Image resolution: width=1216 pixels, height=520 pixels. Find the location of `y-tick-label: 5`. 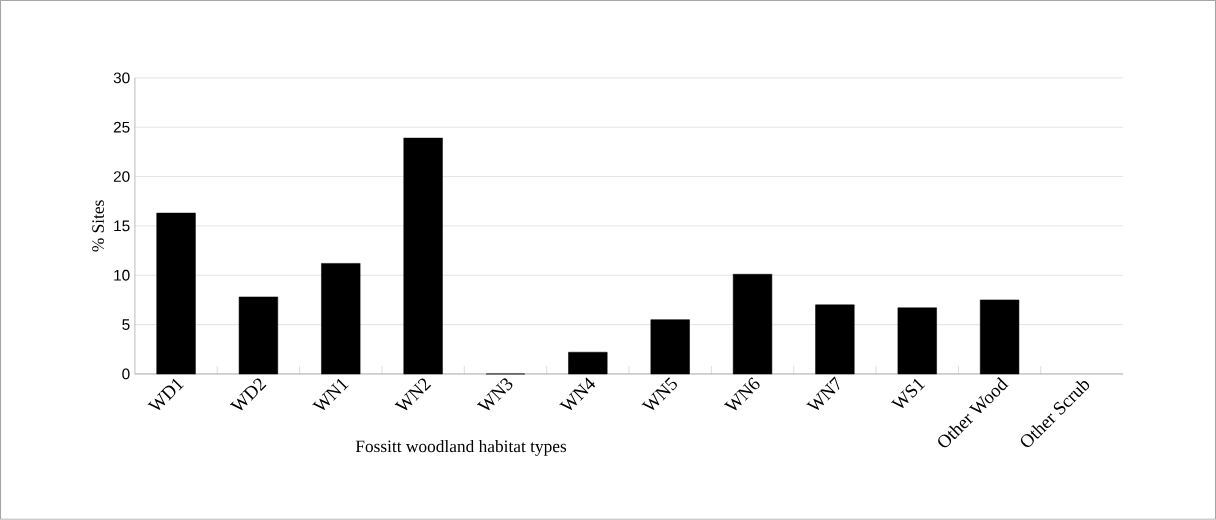

y-tick-label: 5 is located at coordinates (126, 325).